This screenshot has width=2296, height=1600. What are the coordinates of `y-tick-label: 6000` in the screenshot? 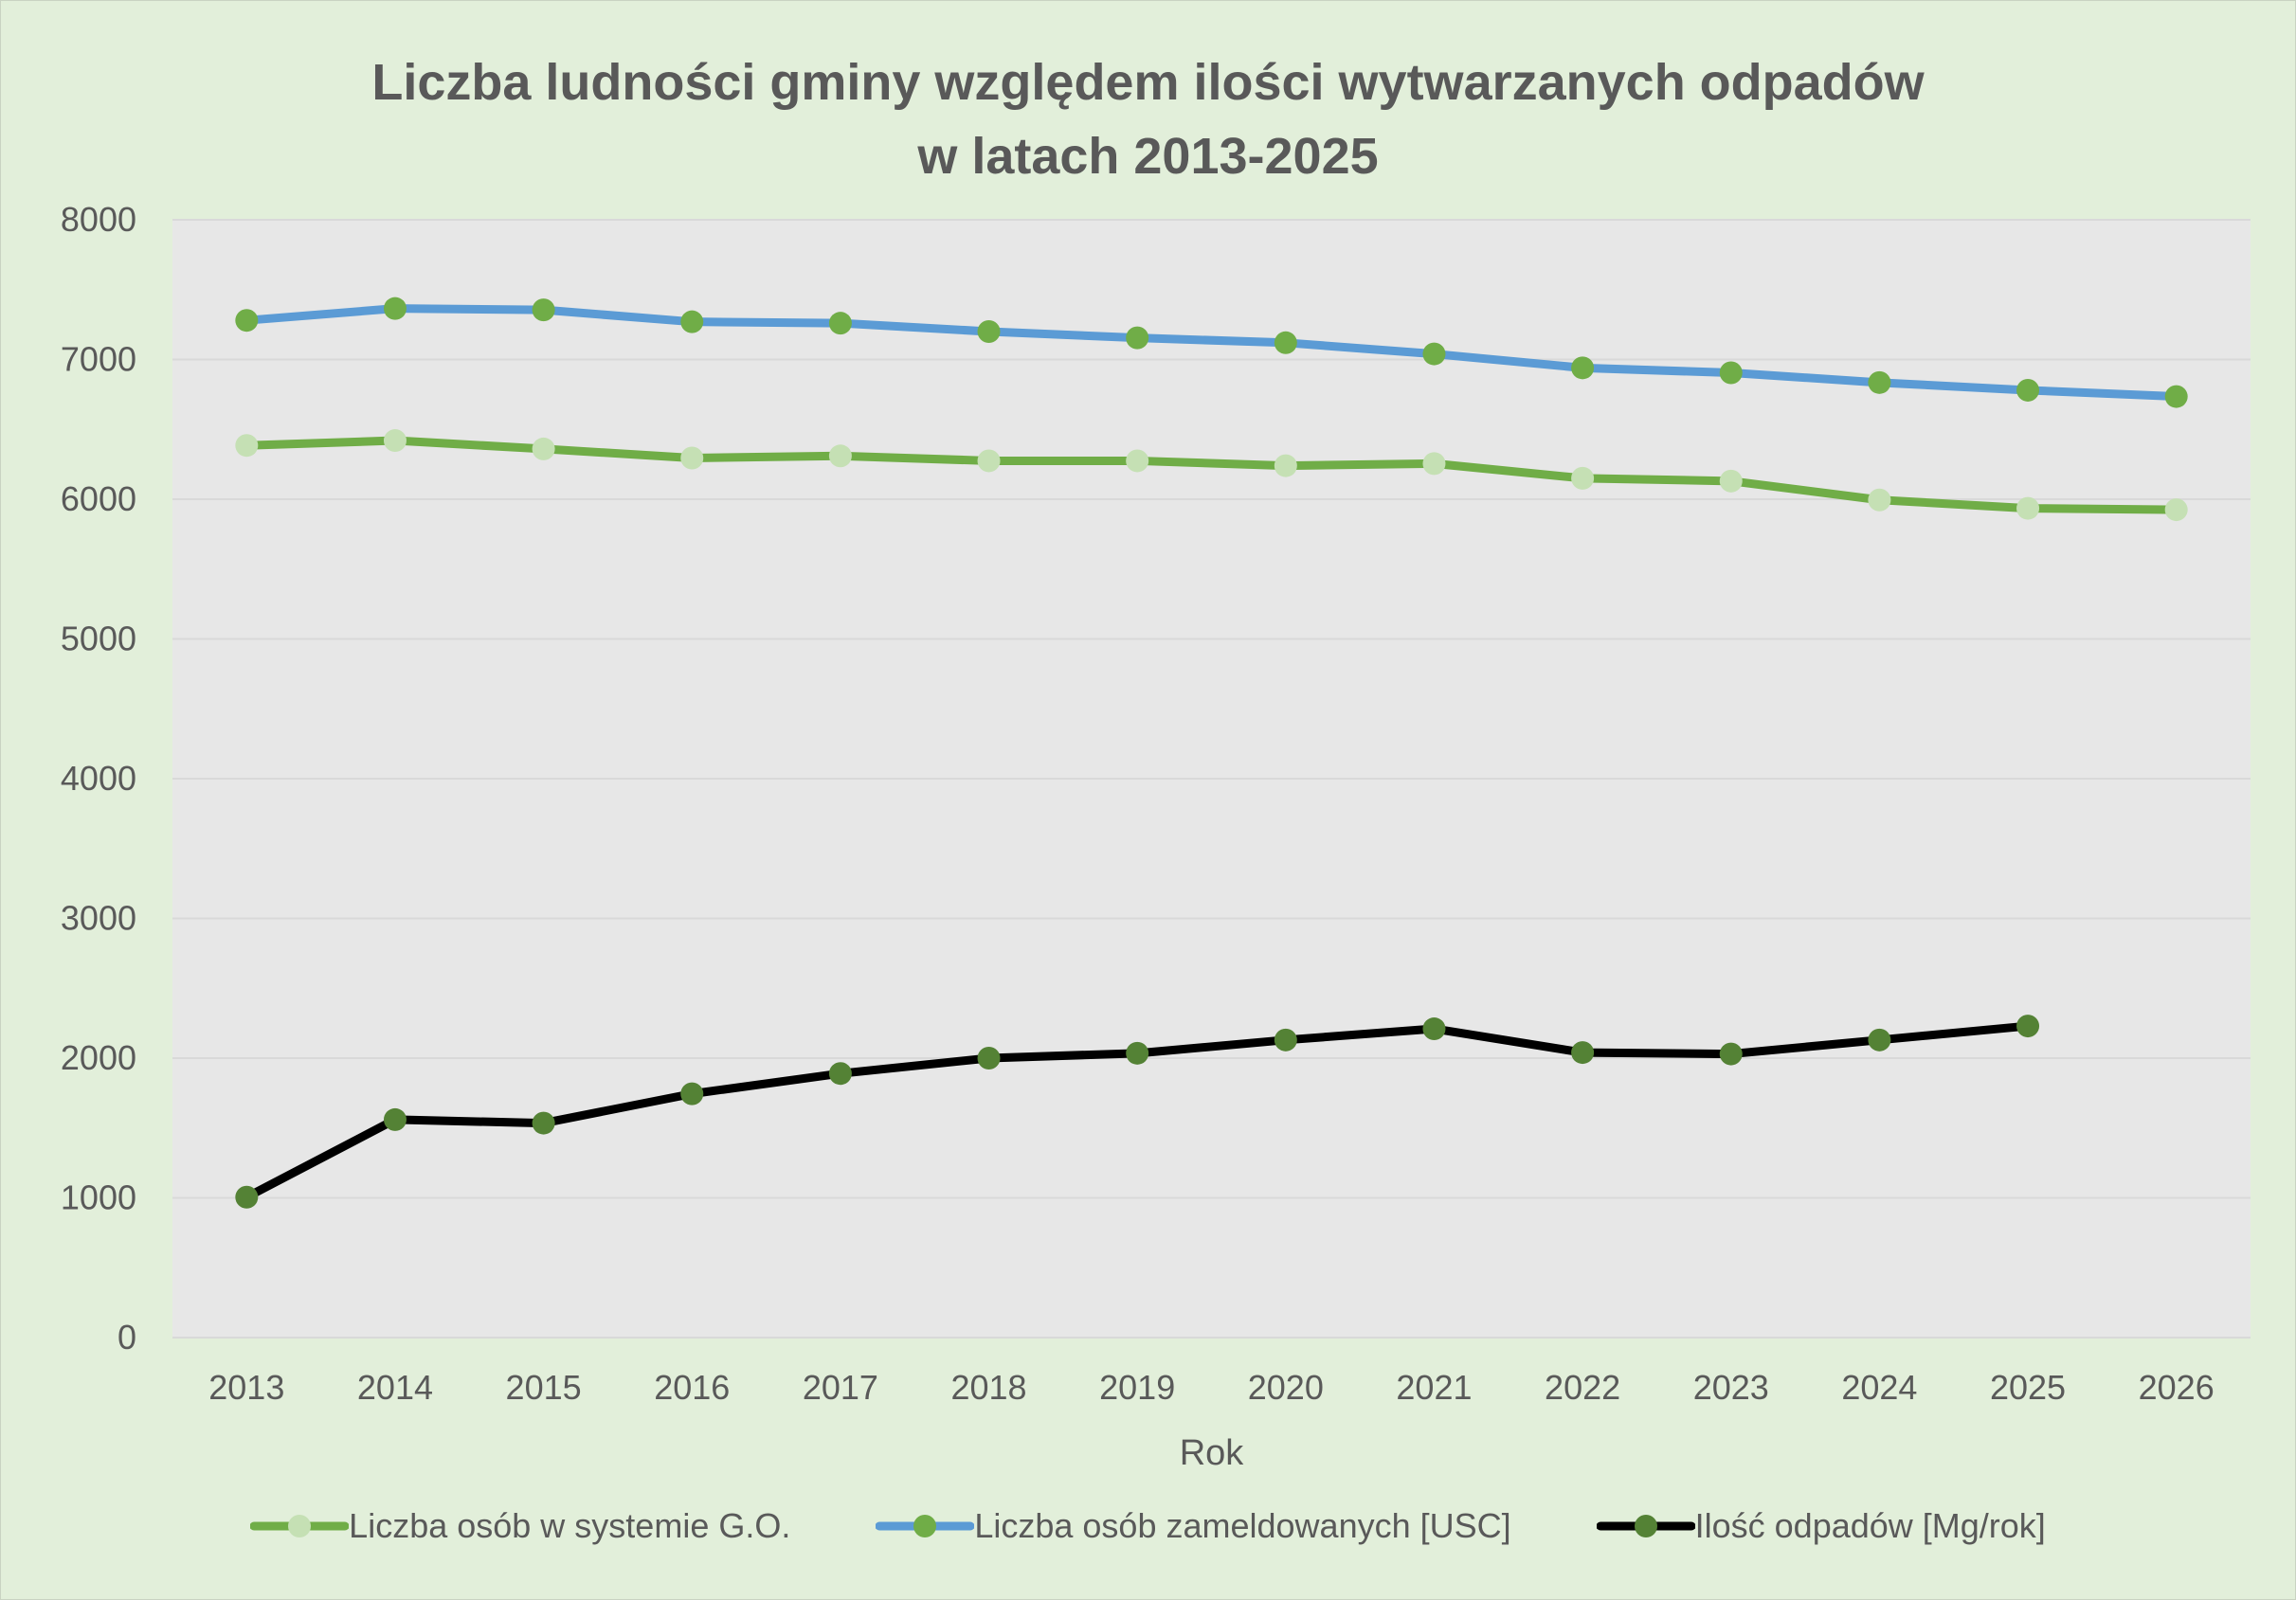 It's located at (98, 499).